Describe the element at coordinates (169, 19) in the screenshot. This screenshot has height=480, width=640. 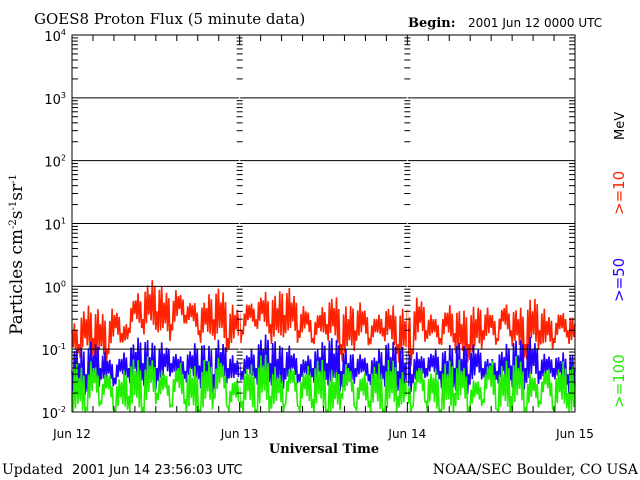
I see `chart-title: GOES8 Proton Flux (5 minute data)` at that location.